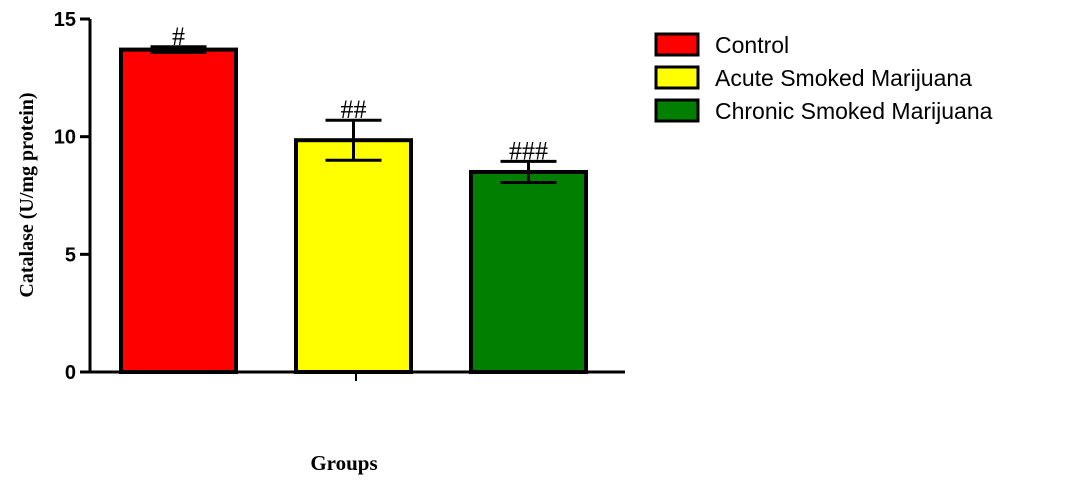 The width and height of the screenshot is (1074, 491). I want to click on legend-label: Acute Smoked Marijuana, so click(843, 78).